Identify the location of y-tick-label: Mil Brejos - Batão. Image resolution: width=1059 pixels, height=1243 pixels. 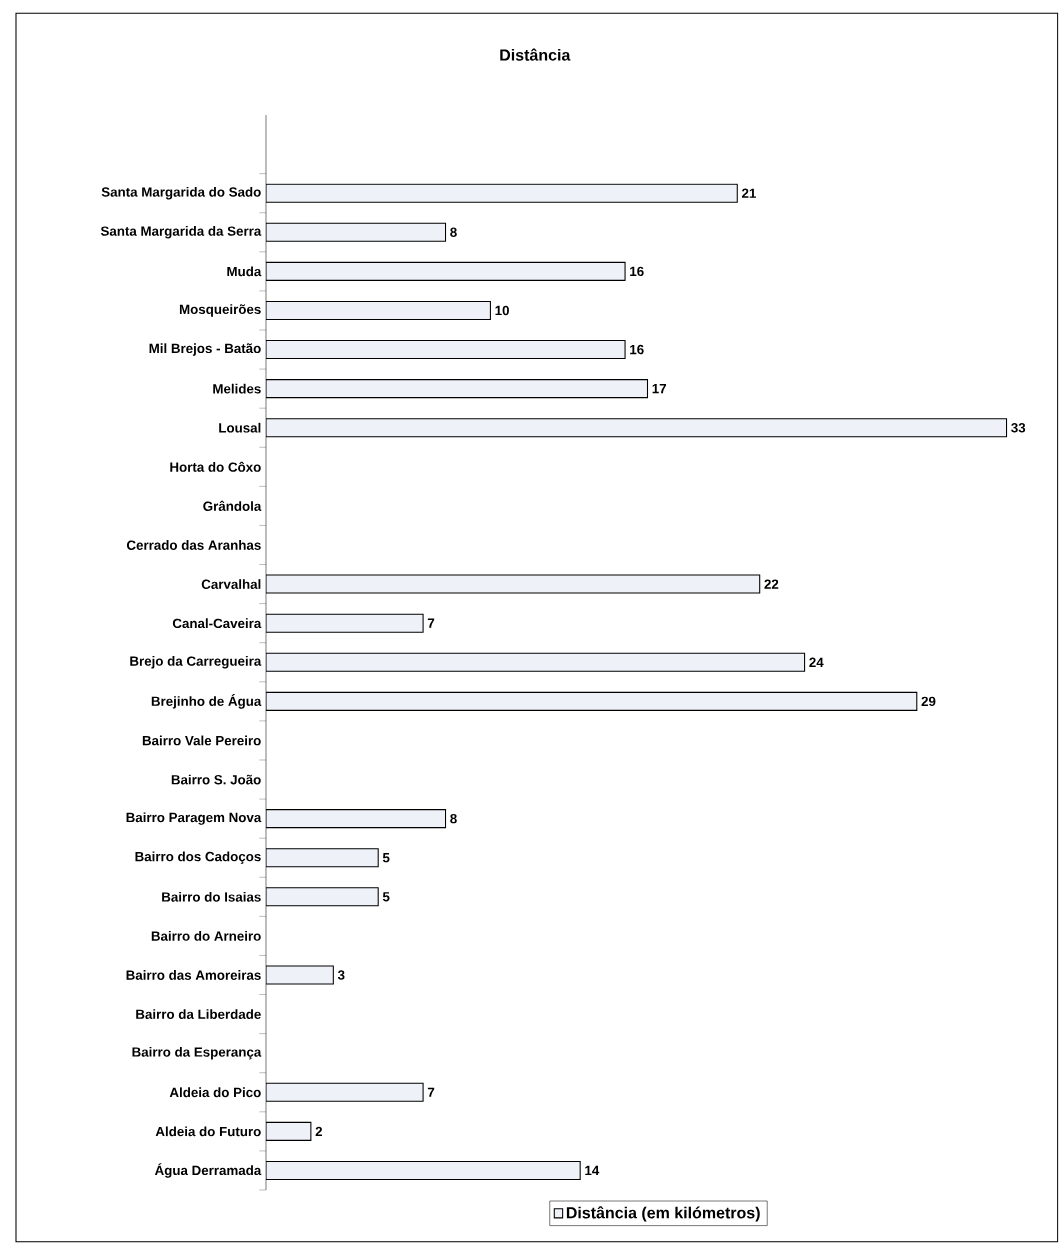
(205, 349).